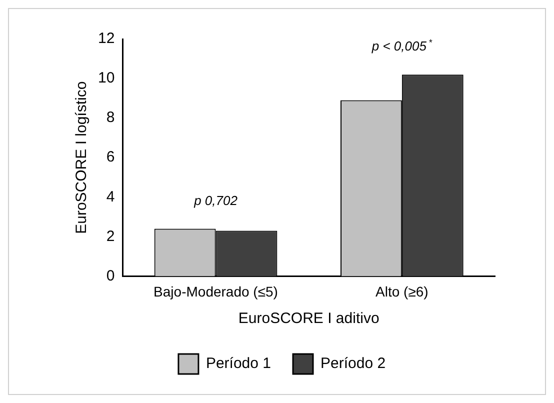 This screenshot has width=554, height=403. I want to click on y-tick-label: 4, so click(110, 197).